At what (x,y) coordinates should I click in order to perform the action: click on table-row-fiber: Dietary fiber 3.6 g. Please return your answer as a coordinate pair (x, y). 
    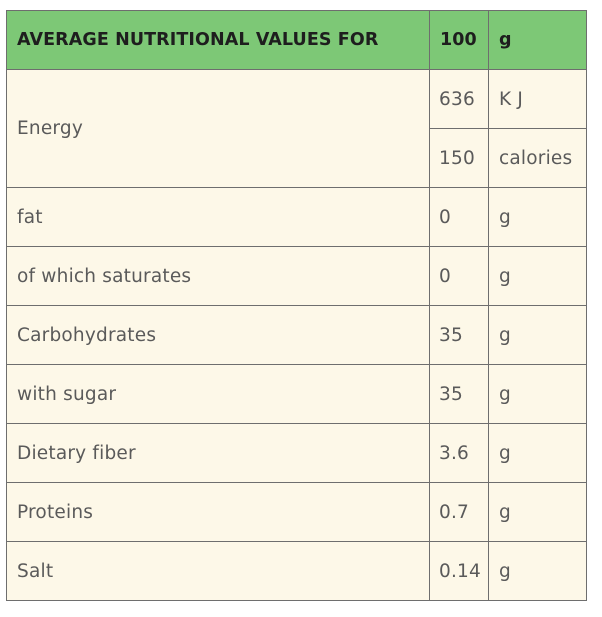
    Looking at the image, I should click on (296, 453).